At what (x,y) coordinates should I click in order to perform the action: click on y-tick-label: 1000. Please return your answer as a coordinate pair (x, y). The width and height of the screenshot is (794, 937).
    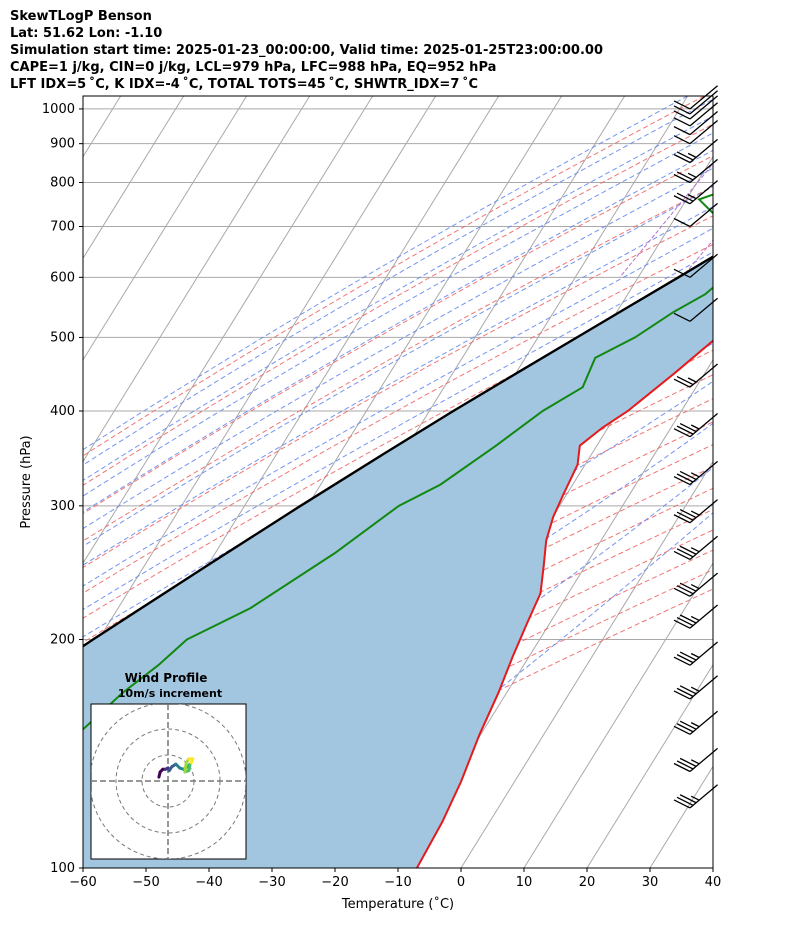
    Looking at the image, I should click on (58, 109).